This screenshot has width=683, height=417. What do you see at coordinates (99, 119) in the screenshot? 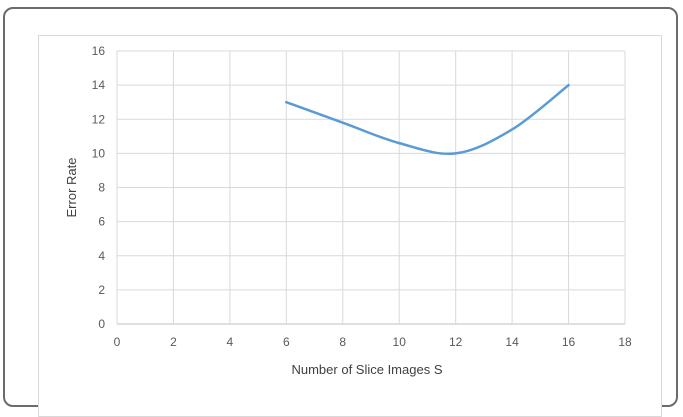
I see `y-tick-label: 12` at bounding box center [99, 119].